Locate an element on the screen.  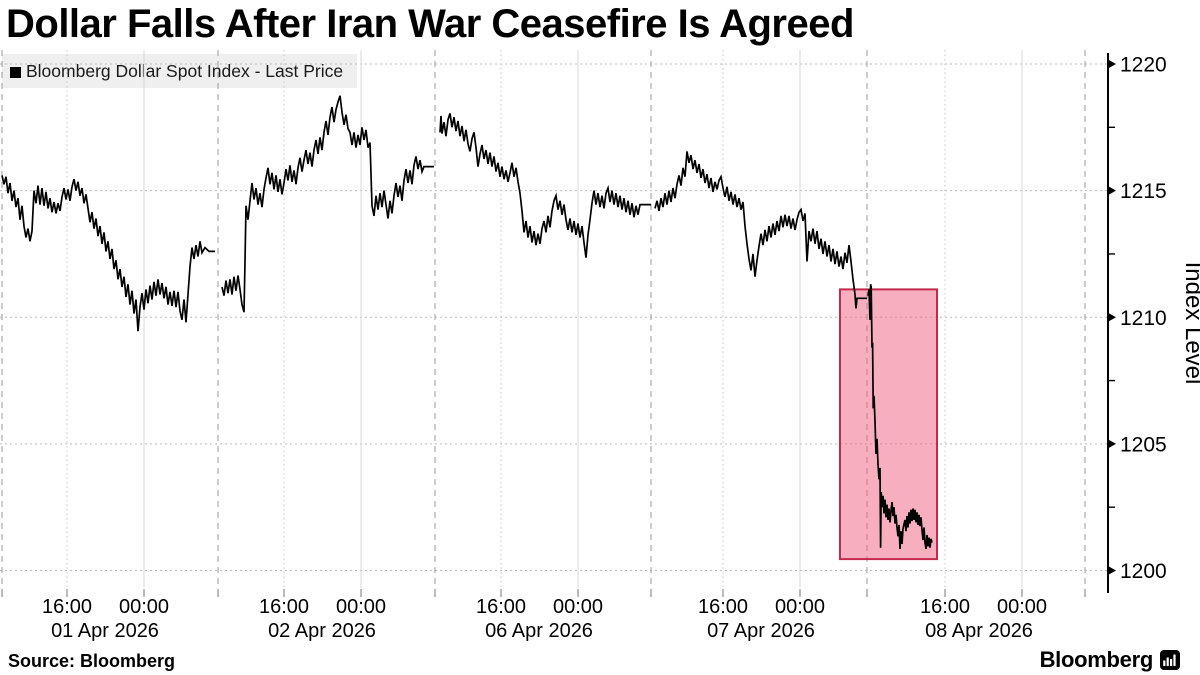
source-note: Source: Bloomberg is located at coordinates (92, 661).